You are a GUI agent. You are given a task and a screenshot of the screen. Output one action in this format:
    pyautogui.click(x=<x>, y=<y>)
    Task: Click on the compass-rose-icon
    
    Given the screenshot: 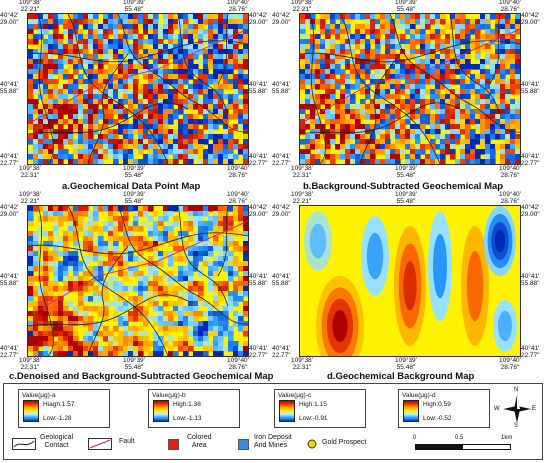 What is the action you would take?
    pyautogui.click(x=517, y=409)
    